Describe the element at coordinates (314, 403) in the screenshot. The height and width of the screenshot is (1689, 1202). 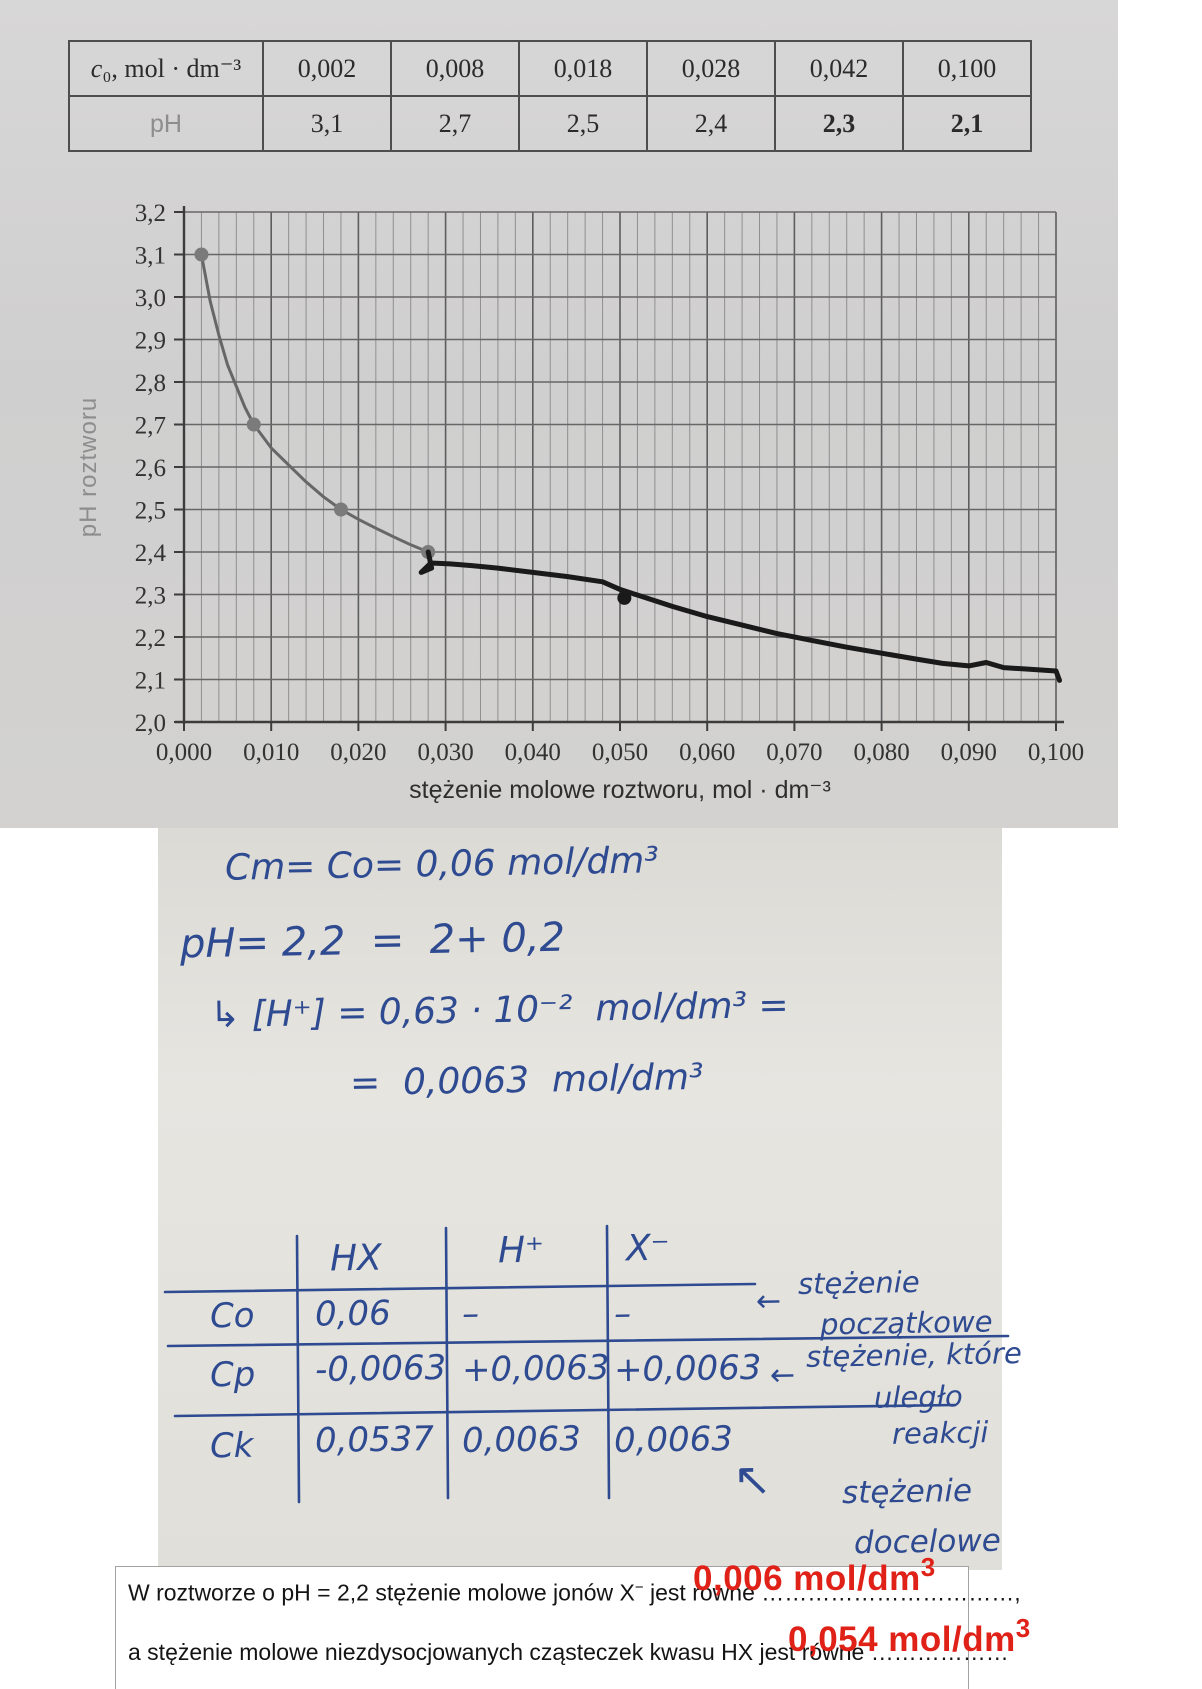
I see `curve-printed` at that location.